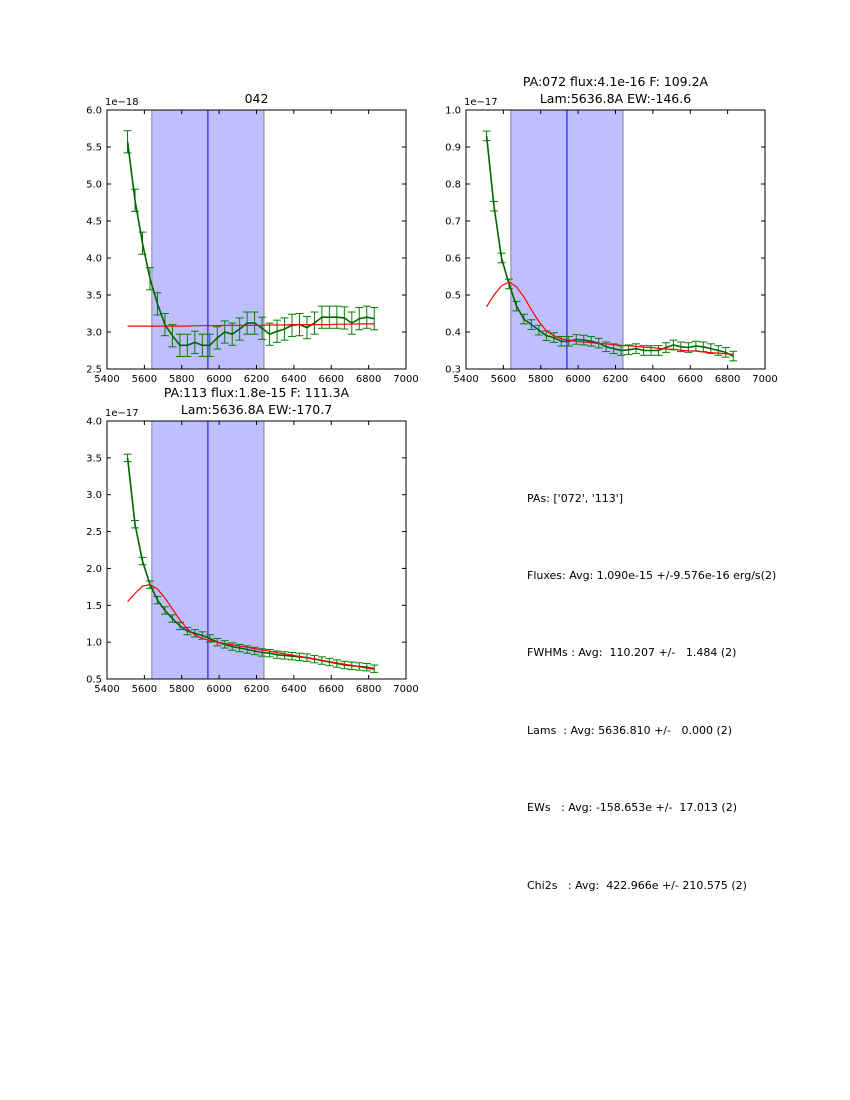 Image resolution: width=850 pixels, height=1100 pixels. I want to click on subplot-title: PA:113 flux:1.8e-15 F: 111.3A, so click(257, 392).